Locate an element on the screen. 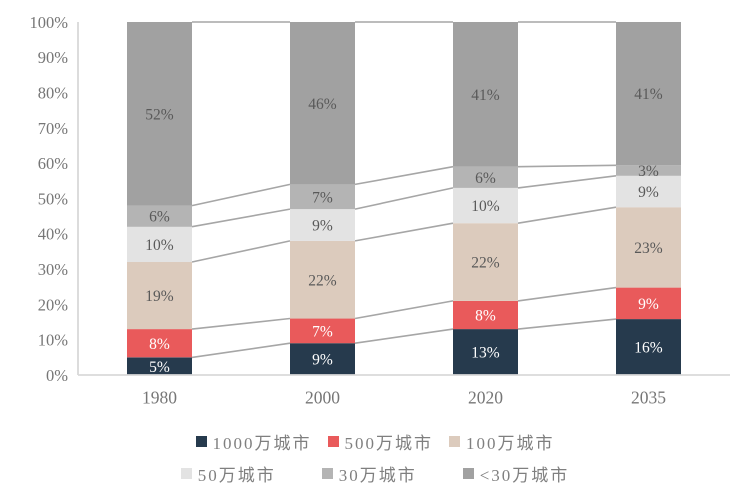 The image size is (750, 503). bar-segment-label: 13% is located at coordinates (485, 353).